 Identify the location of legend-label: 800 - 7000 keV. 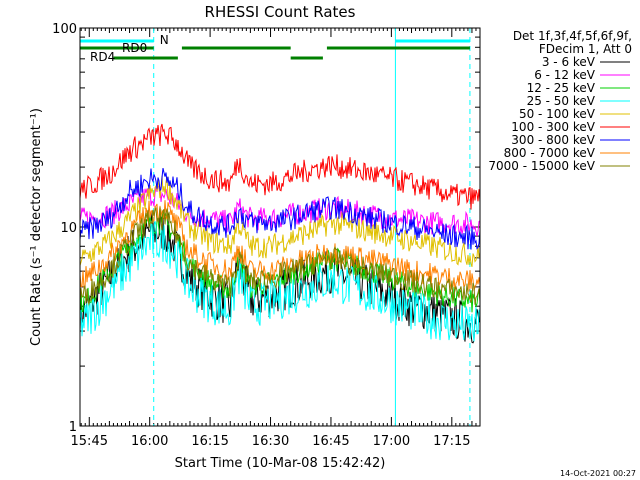
(550, 153).